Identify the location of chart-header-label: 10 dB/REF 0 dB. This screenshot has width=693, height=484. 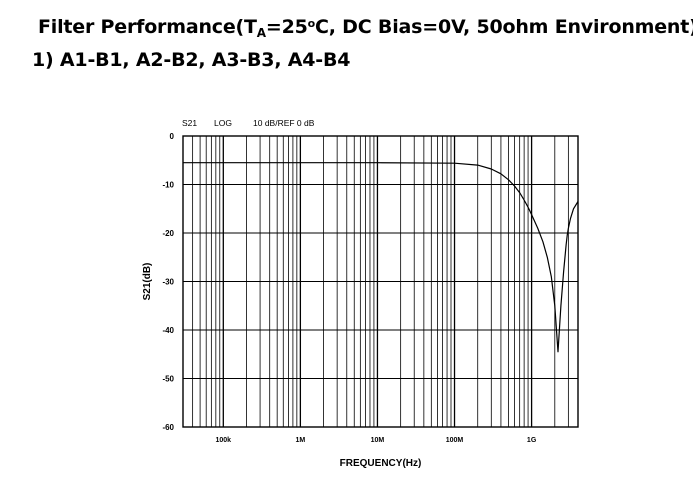
(284, 123).